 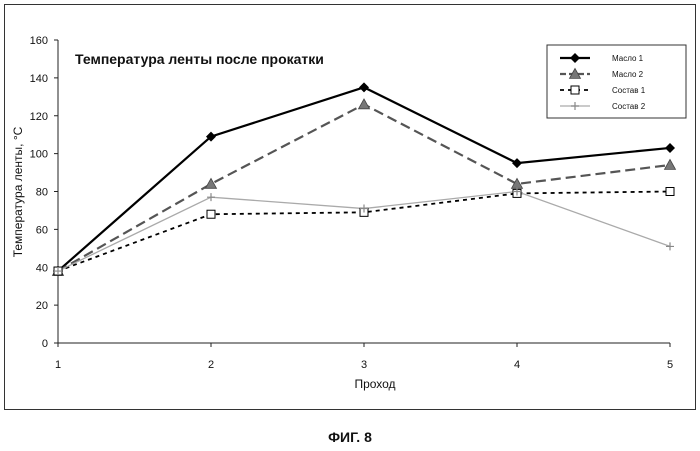 I want to click on y-tick-label: 0, so click(x=45, y=344).